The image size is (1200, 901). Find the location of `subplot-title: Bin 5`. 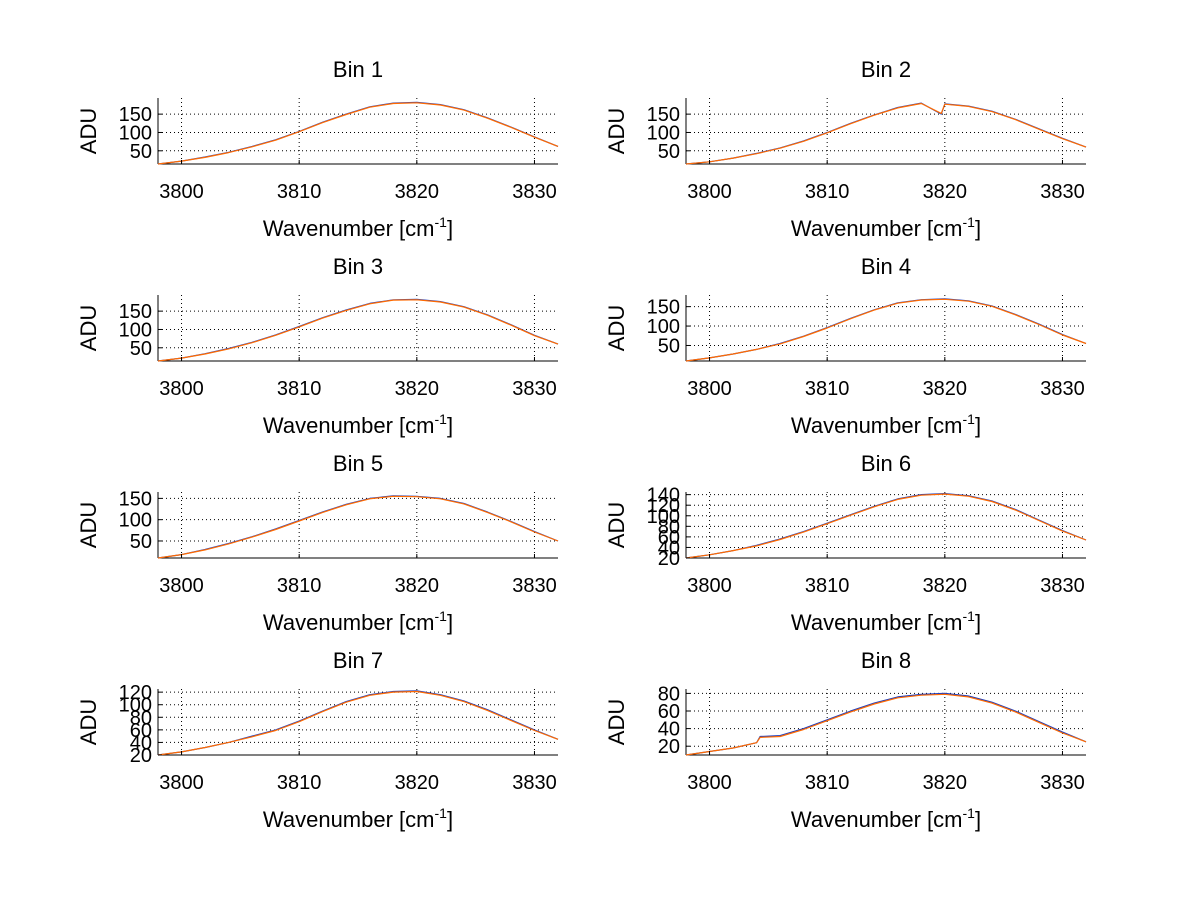

subplot-title: Bin 5 is located at coordinates (358, 463).